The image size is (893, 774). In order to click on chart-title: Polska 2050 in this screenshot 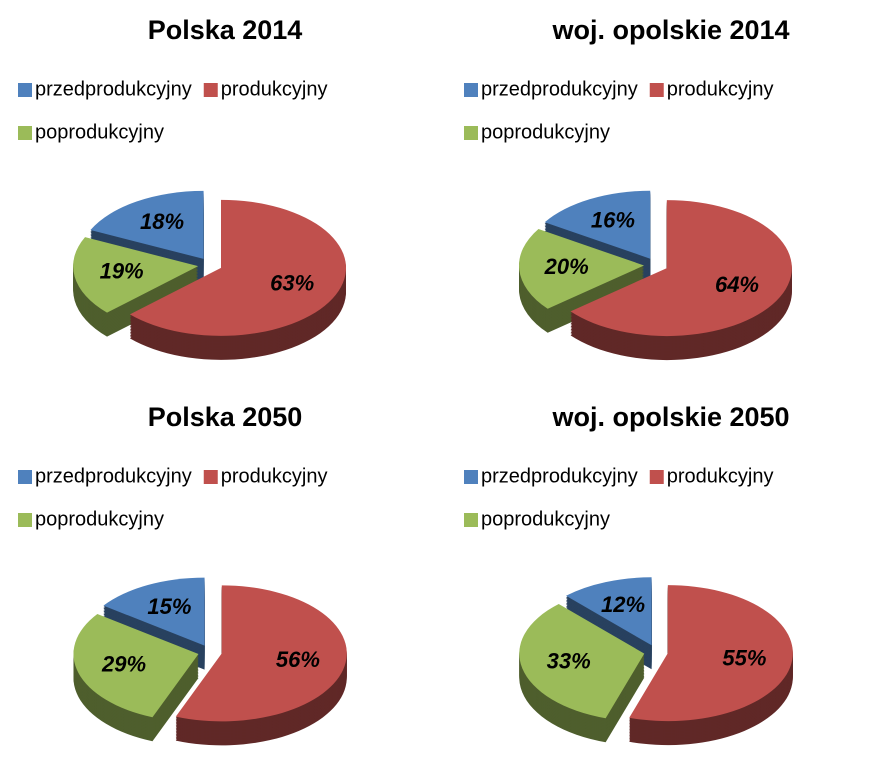, I will do `click(225, 417)`.